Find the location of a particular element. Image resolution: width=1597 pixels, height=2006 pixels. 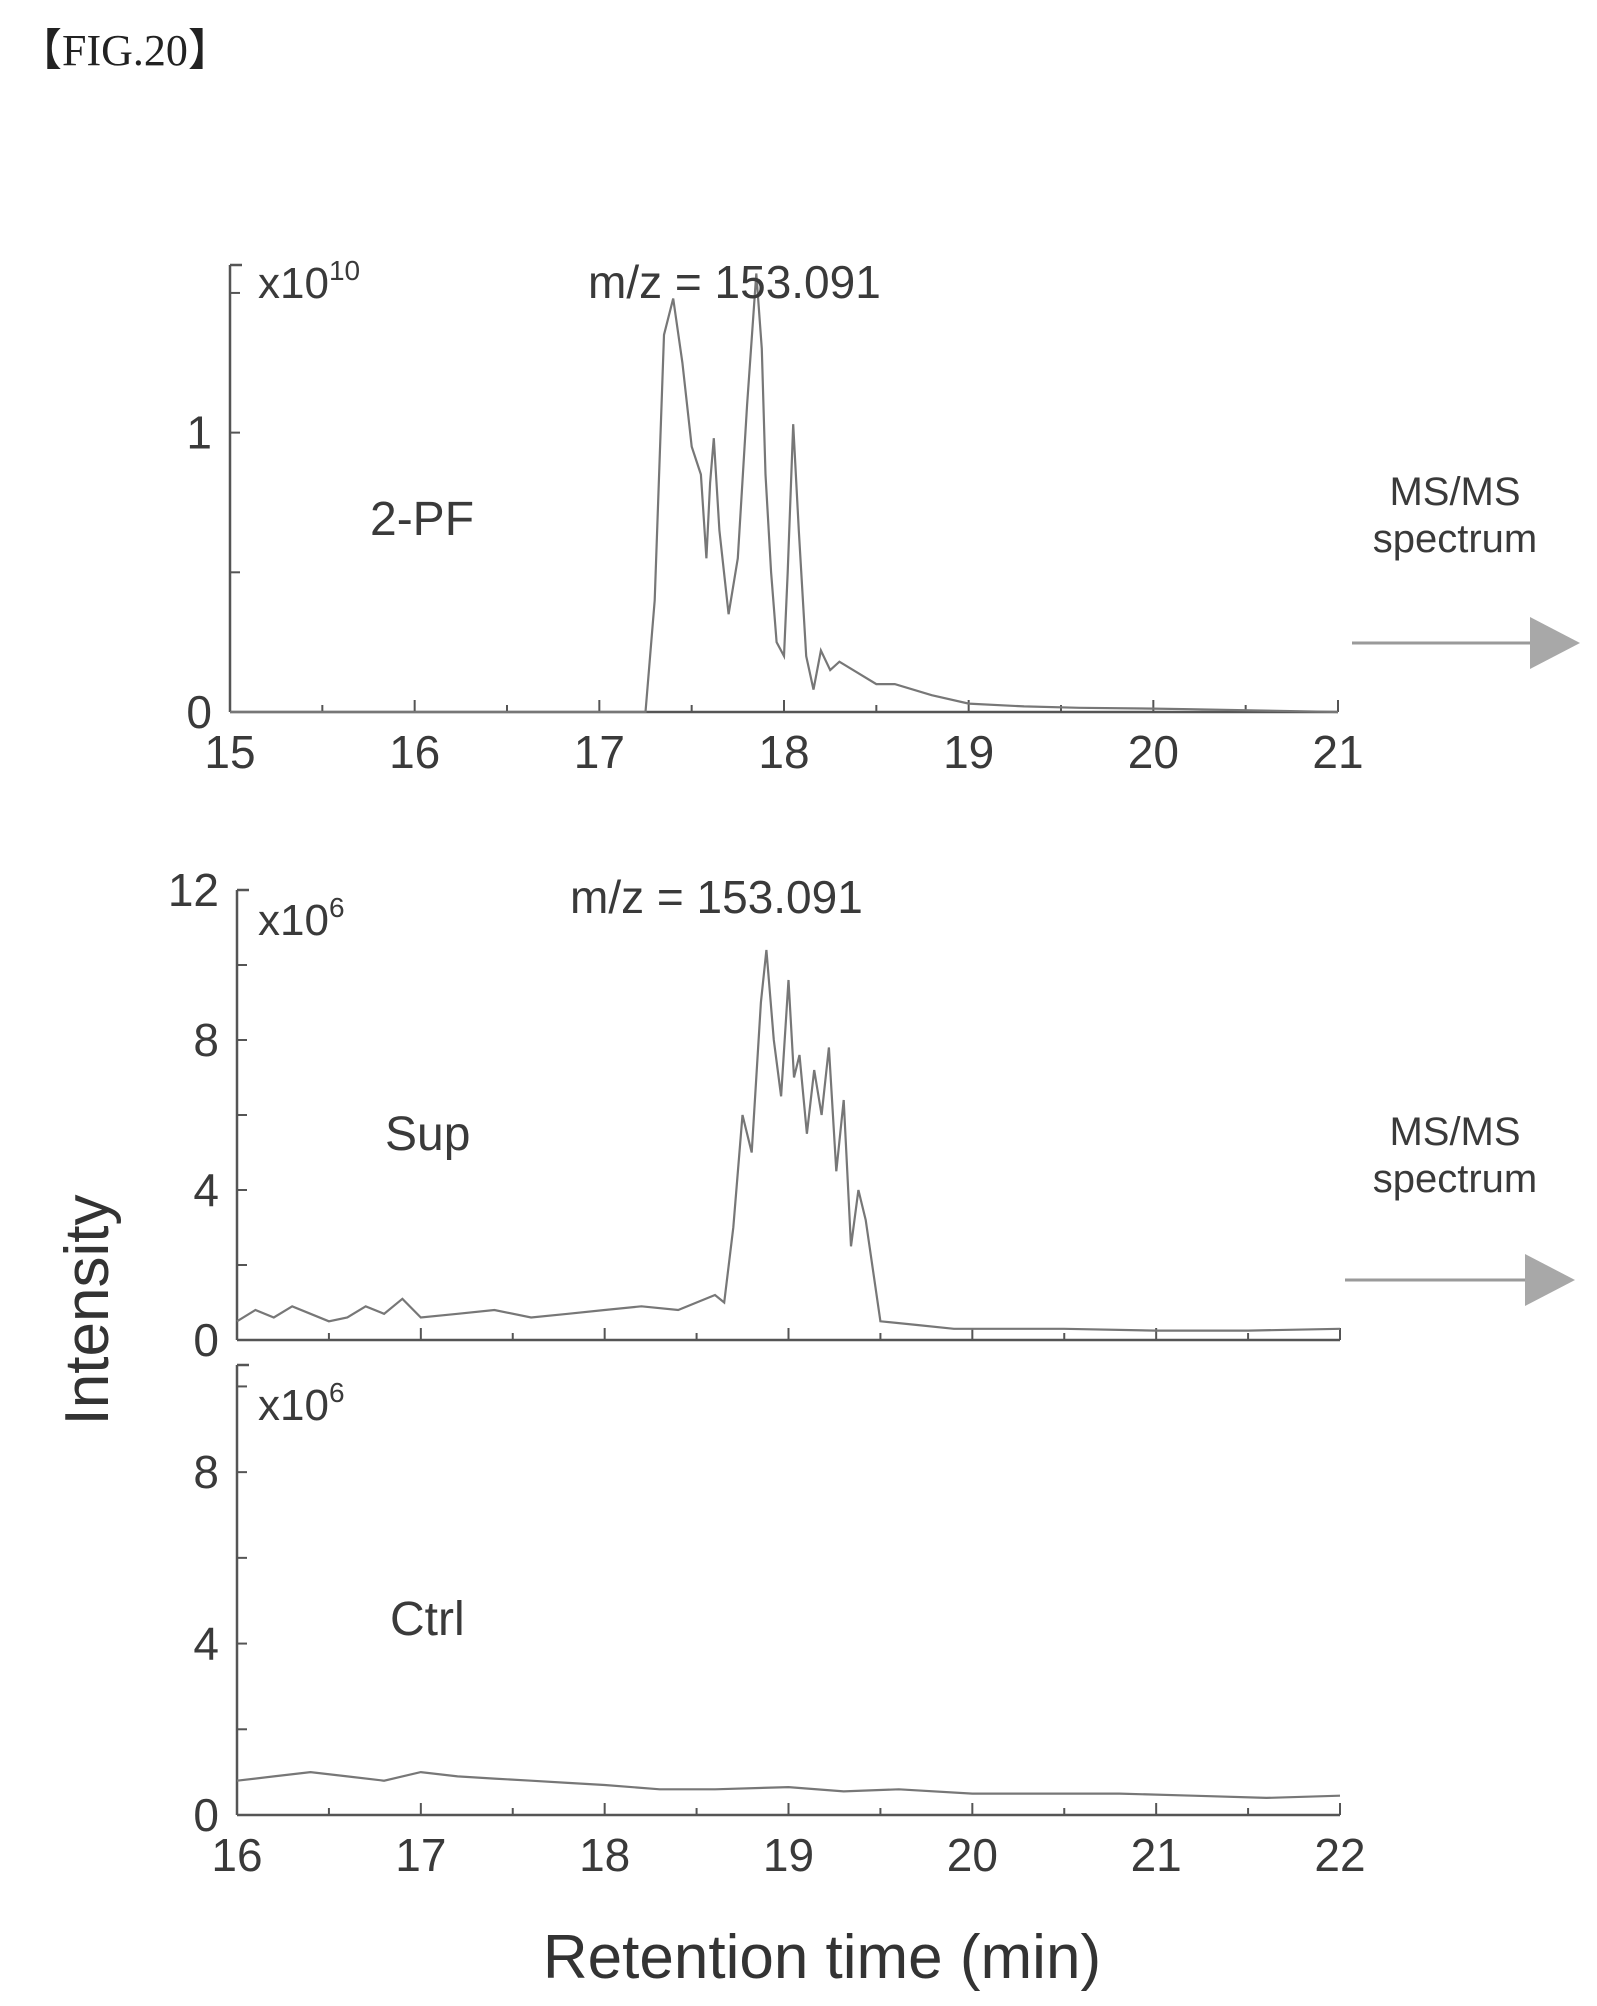

panel-2pf-title: m/z = 153.091 is located at coordinates (734, 282).